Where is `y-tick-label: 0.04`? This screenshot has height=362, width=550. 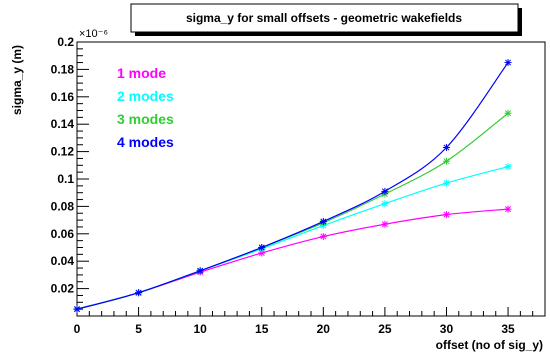
y-tick-label: 0.04 is located at coordinates (63, 261).